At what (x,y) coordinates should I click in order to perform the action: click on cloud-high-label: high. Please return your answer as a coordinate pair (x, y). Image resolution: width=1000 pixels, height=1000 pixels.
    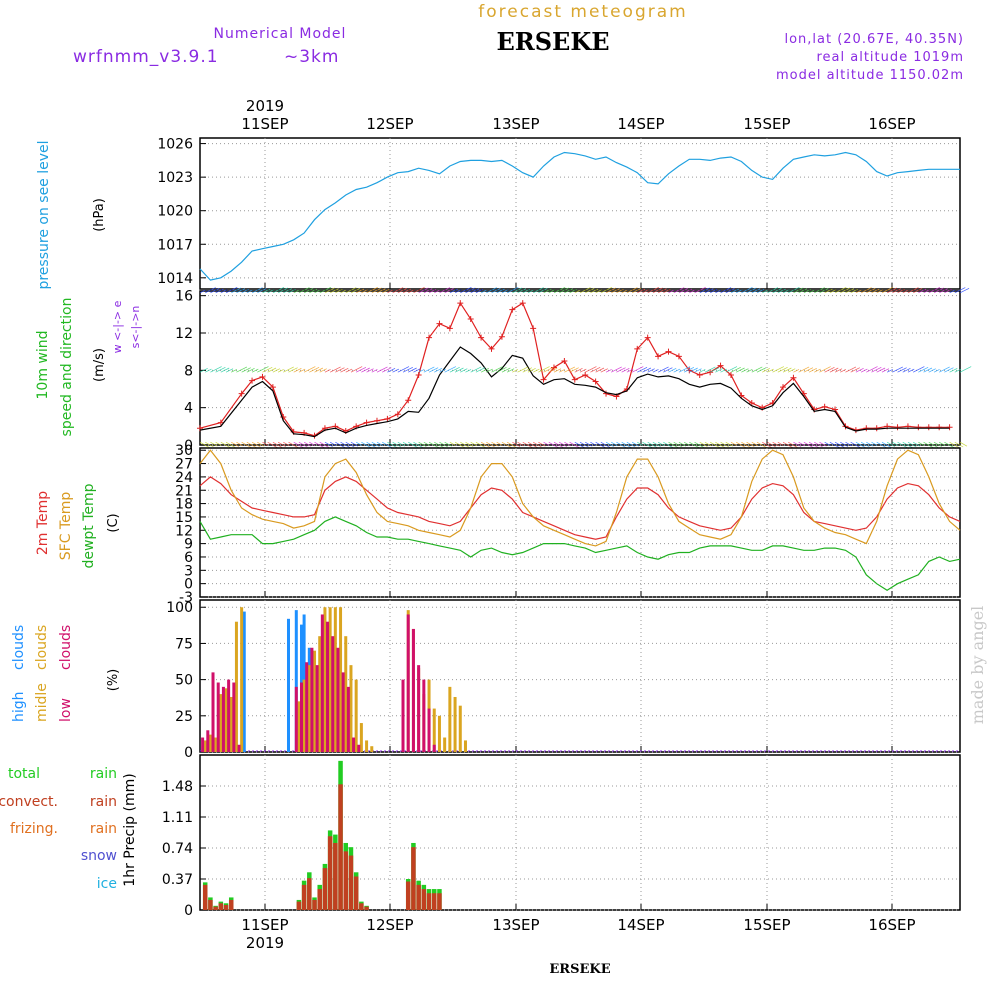
    Looking at the image, I should click on (19, 706).